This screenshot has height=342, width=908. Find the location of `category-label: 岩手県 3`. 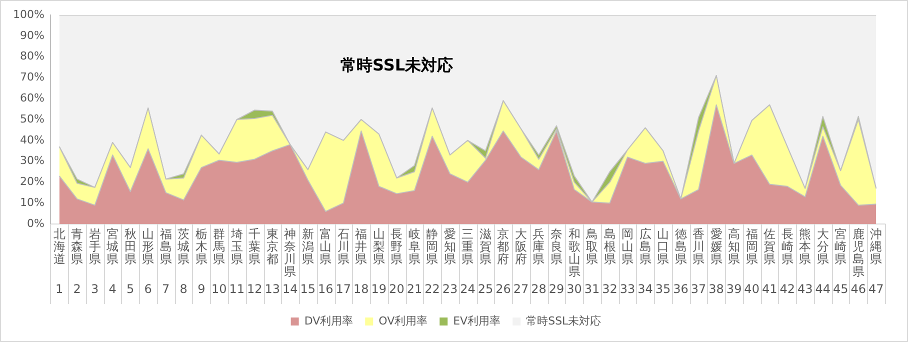

category-label: 岩手県 3 is located at coordinates (94, 261).